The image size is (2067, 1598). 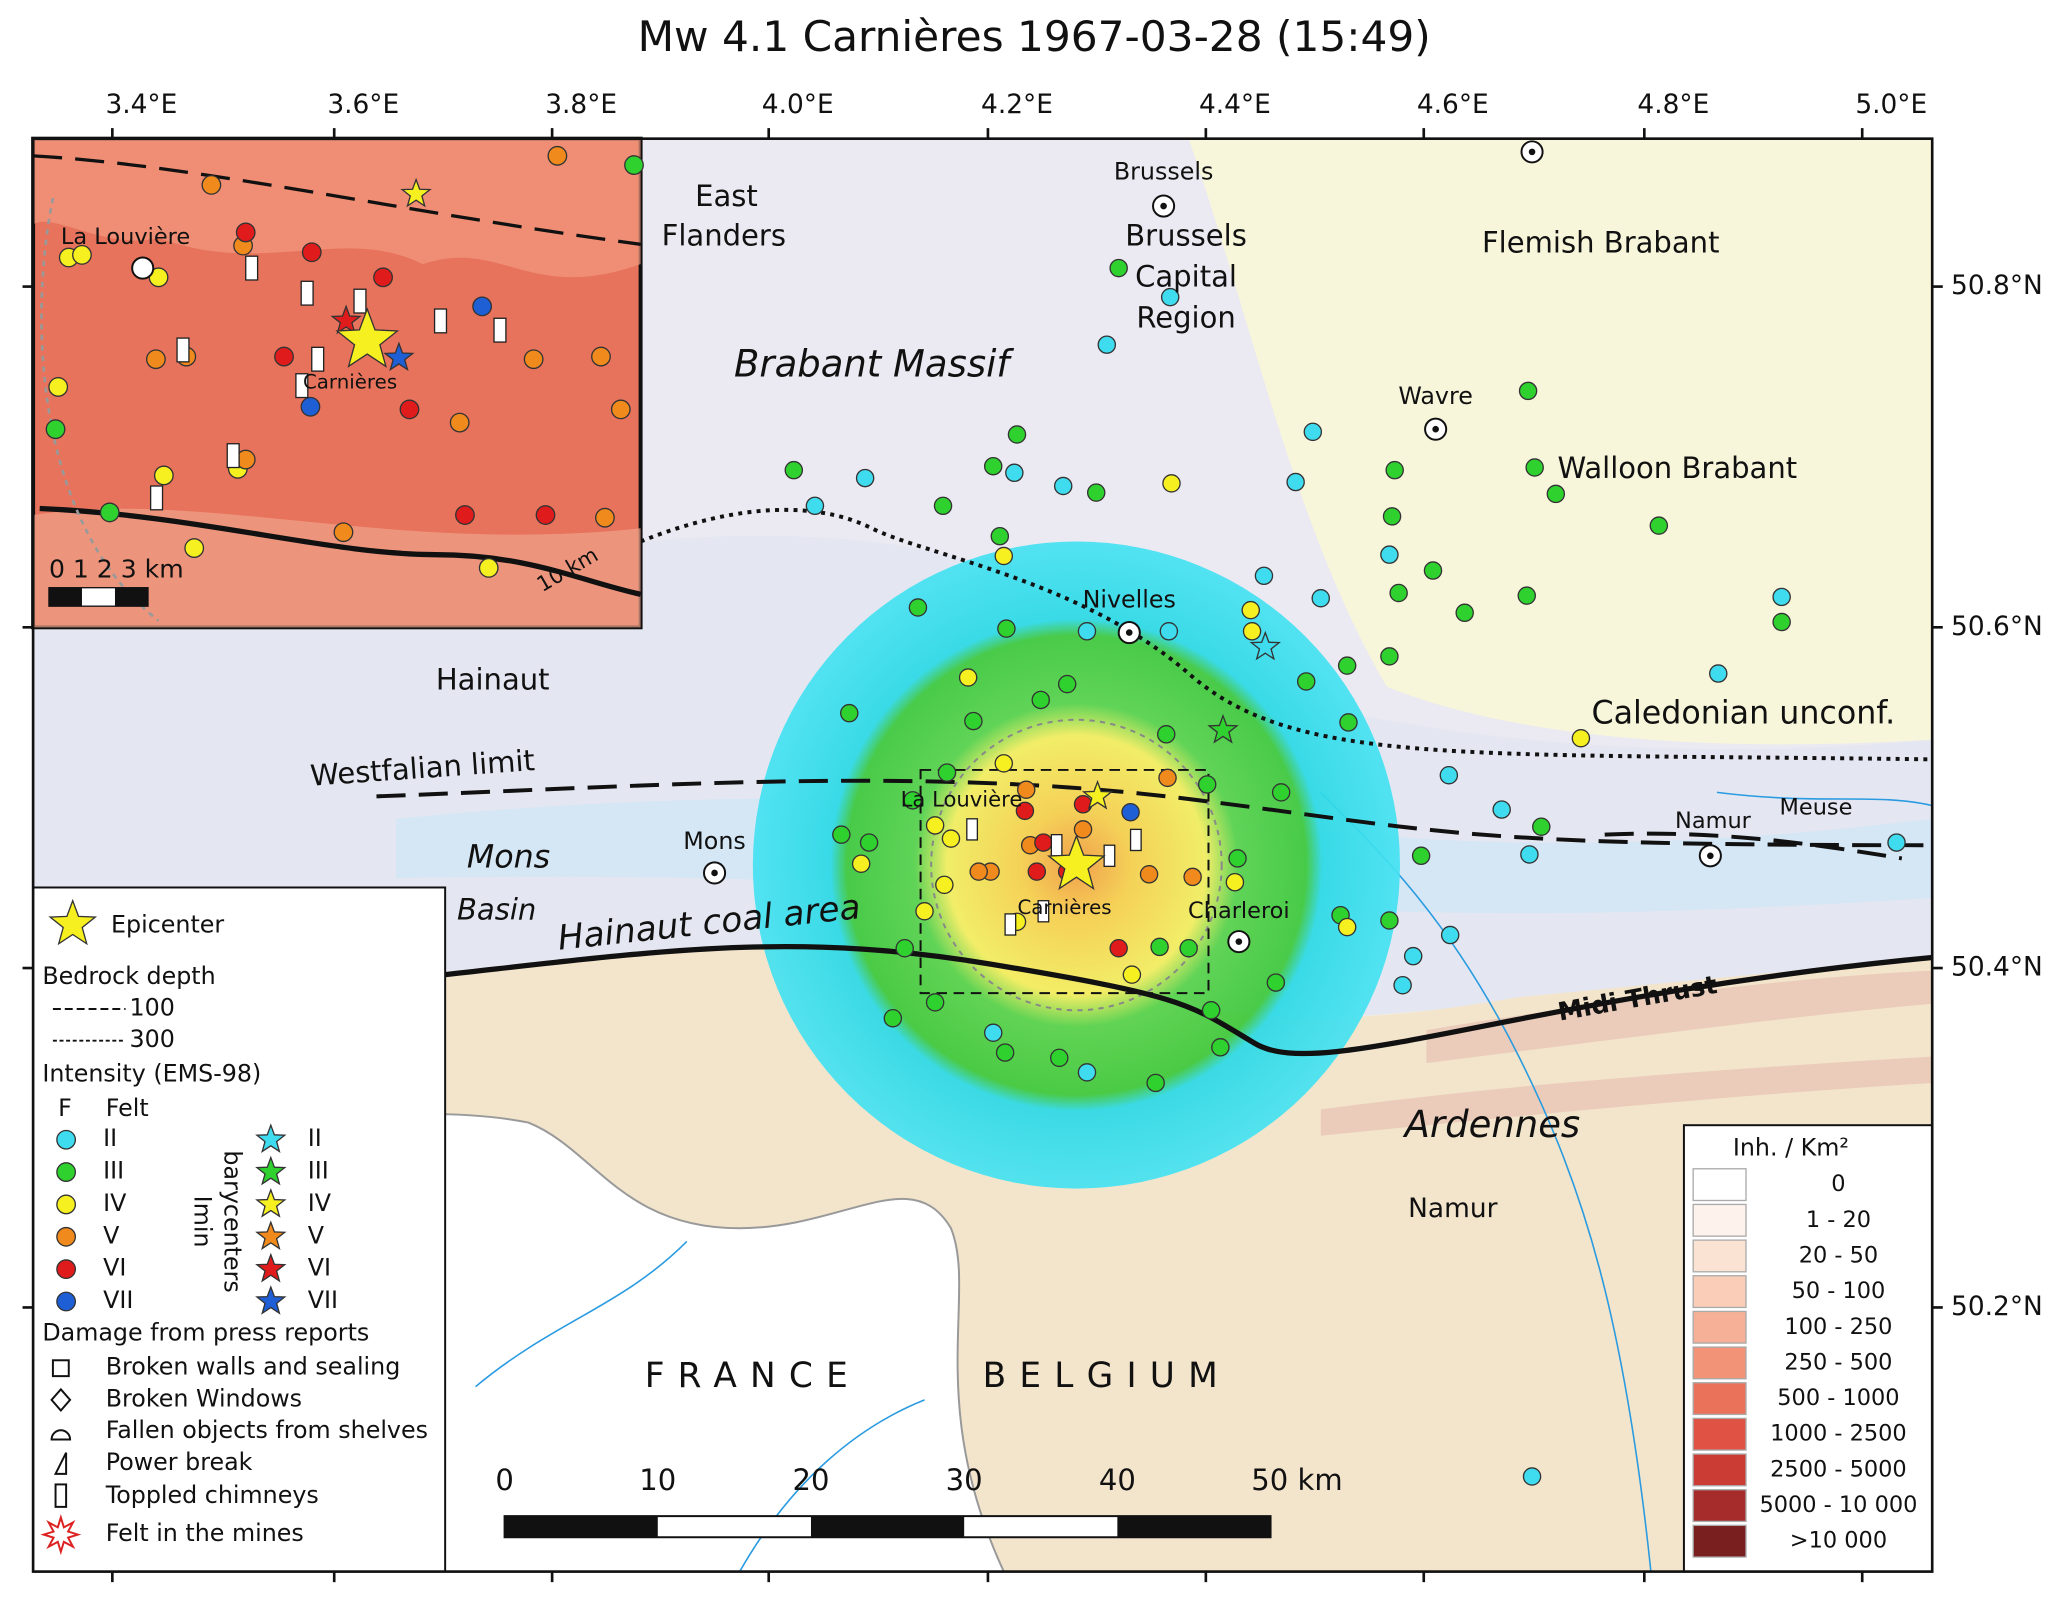 What do you see at coordinates (111, 1235) in the screenshot?
I see `legend-label: V` at bounding box center [111, 1235].